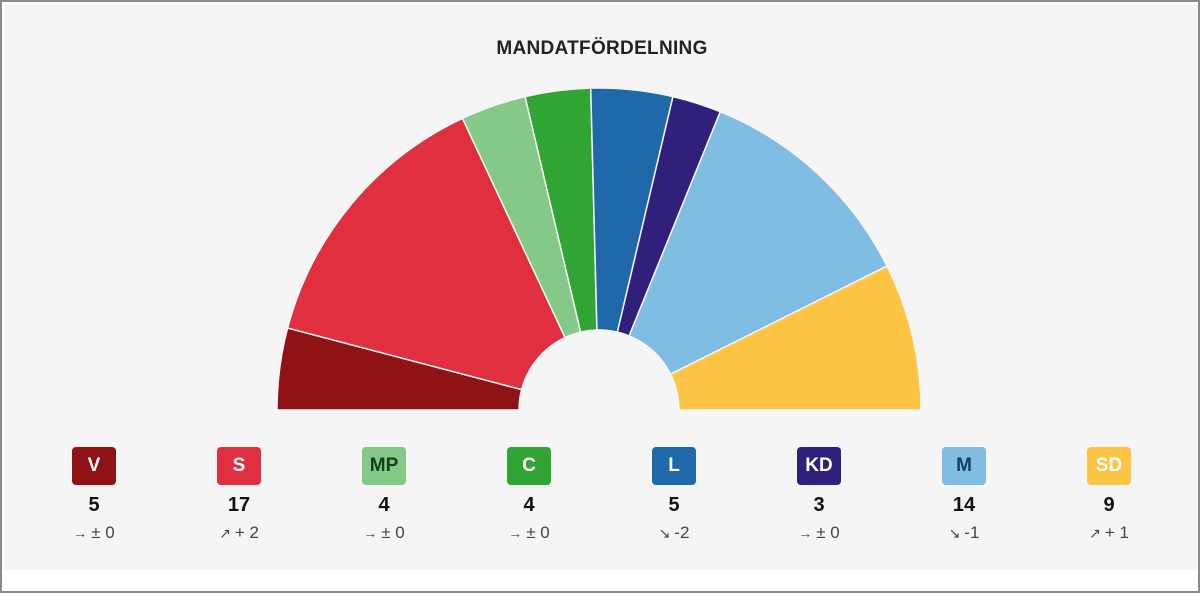 The height and width of the screenshot is (593, 1200). I want to click on legend-item-v: V 5 → ± 0, so click(94, 495).